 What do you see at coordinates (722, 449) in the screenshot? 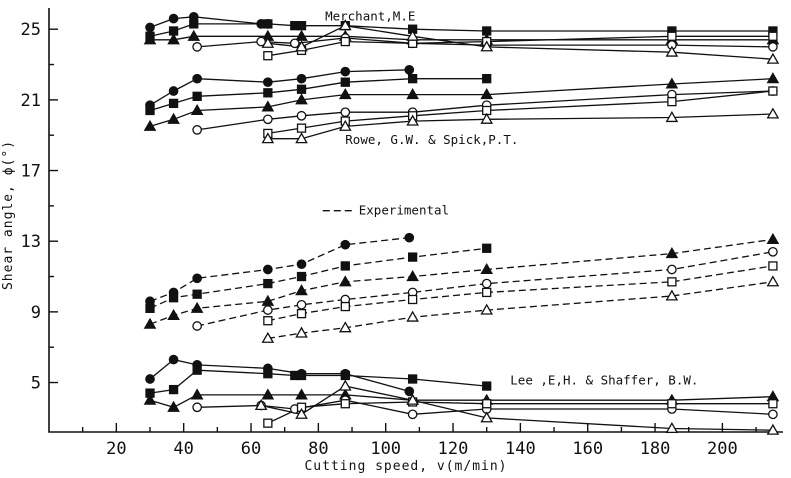
I see `x-tick-label: 200` at bounding box center [722, 449].